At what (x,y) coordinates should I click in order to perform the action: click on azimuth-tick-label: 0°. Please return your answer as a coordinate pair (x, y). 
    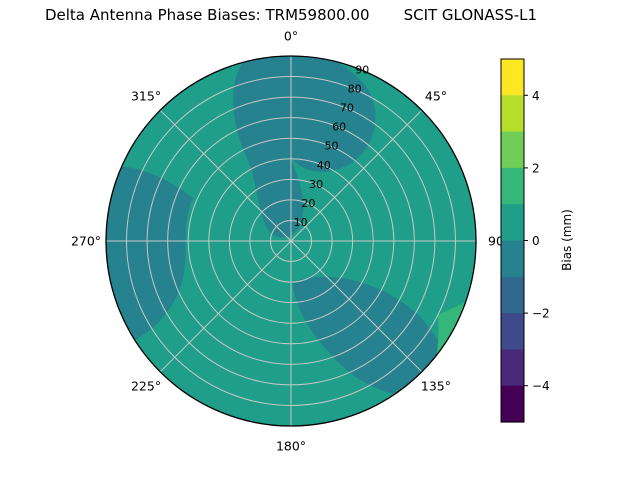
    Looking at the image, I should click on (291, 36).